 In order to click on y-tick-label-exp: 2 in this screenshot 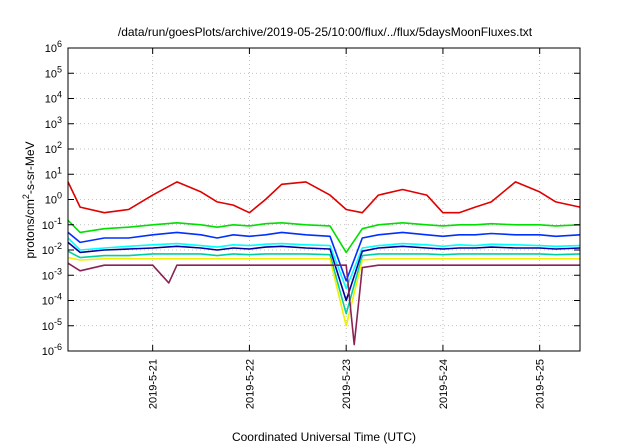, I will do `click(59, 145)`.